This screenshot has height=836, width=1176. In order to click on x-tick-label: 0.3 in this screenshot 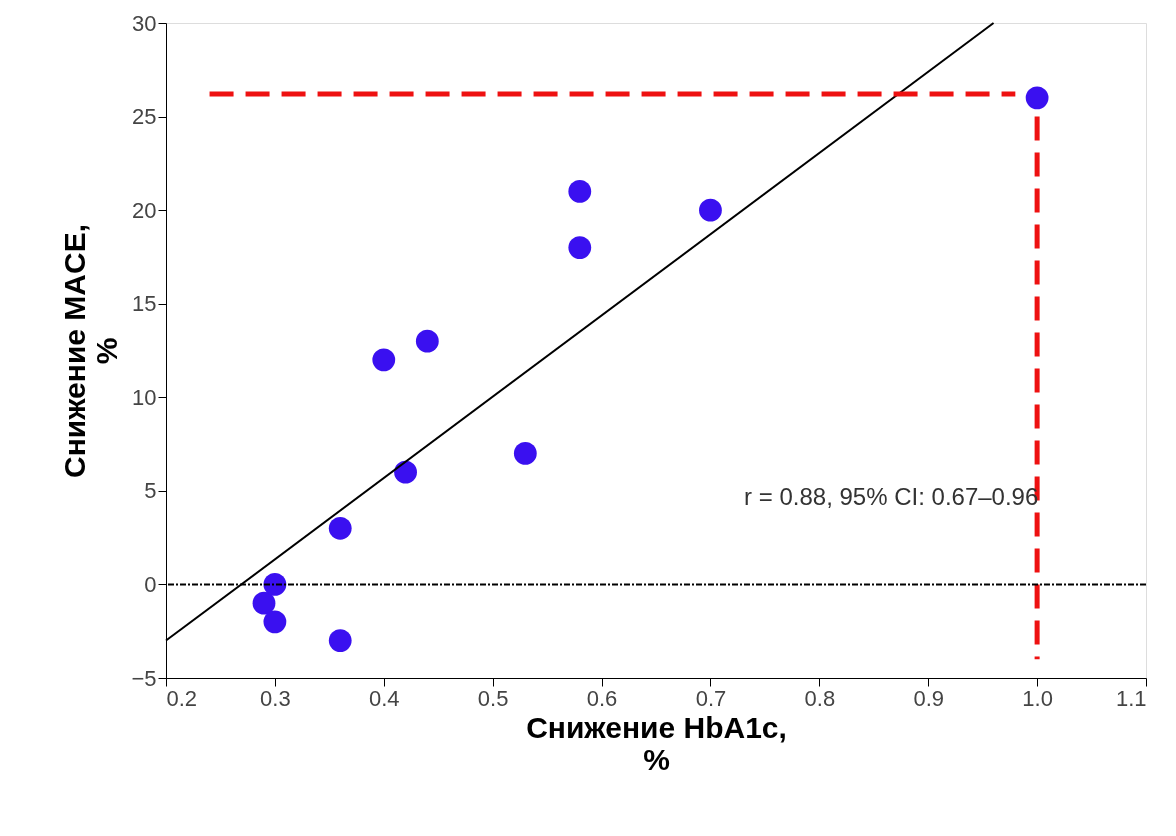, I will do `click(275, 698)`.